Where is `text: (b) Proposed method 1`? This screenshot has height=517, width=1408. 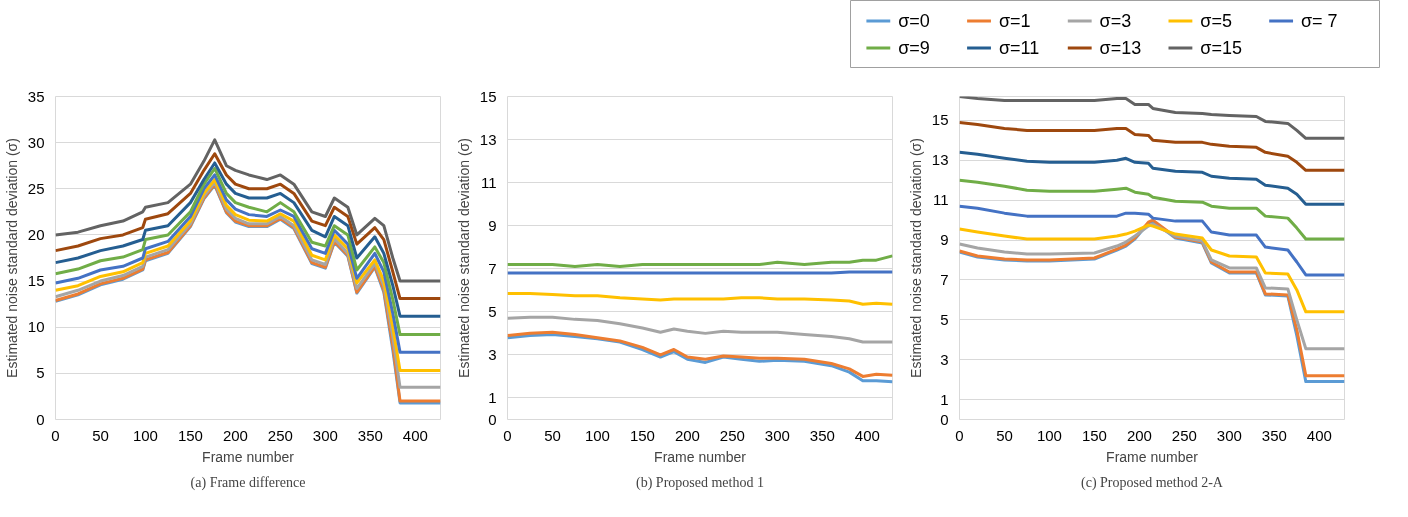 text: (b) Proposed method 1 is located at coordinates (700, 482).